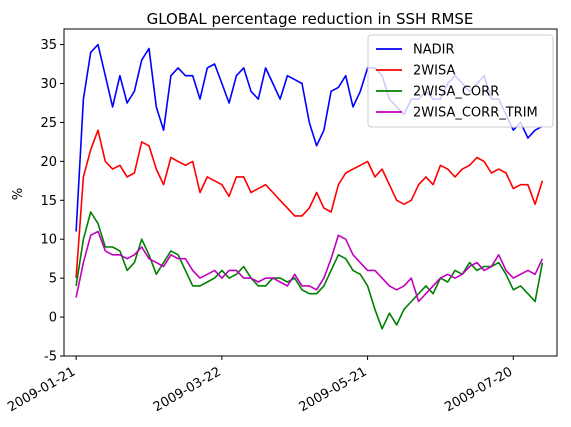 The height and width of the screenshot is (427, 571). I want to click on y-tick-label: 20, so click(48, 162).